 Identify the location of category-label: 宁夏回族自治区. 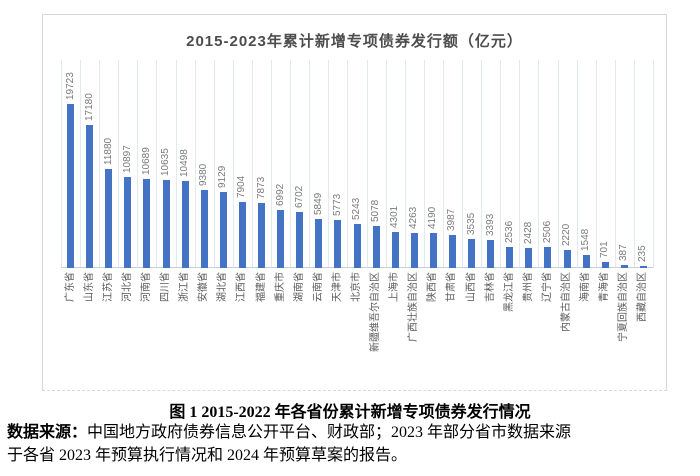
(624, 307).